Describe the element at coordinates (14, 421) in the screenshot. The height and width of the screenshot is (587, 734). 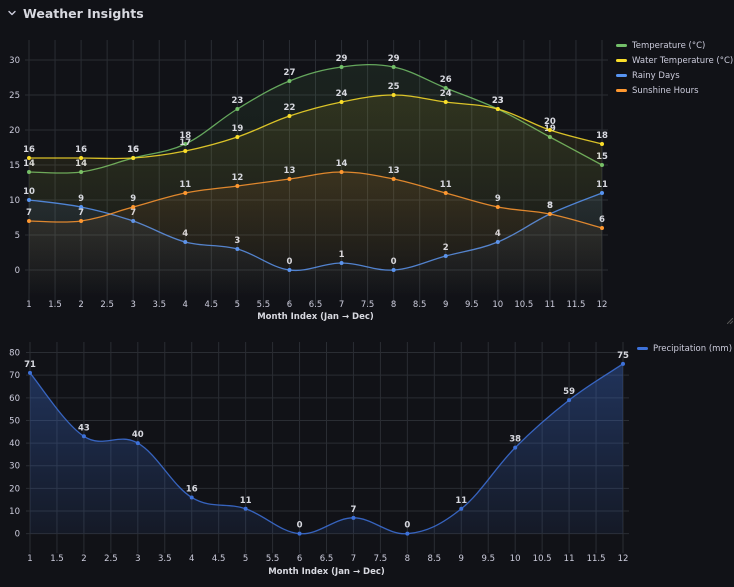
I see `y-tick-label: 50` at that location.